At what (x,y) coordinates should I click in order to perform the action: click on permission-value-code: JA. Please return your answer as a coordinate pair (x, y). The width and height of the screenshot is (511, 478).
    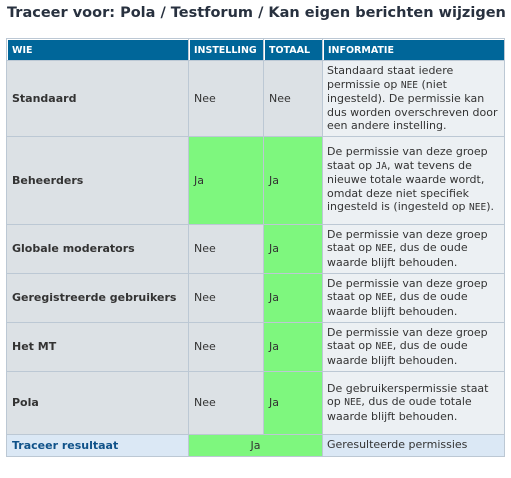
    Looking at the image, I should click on (381, 166).